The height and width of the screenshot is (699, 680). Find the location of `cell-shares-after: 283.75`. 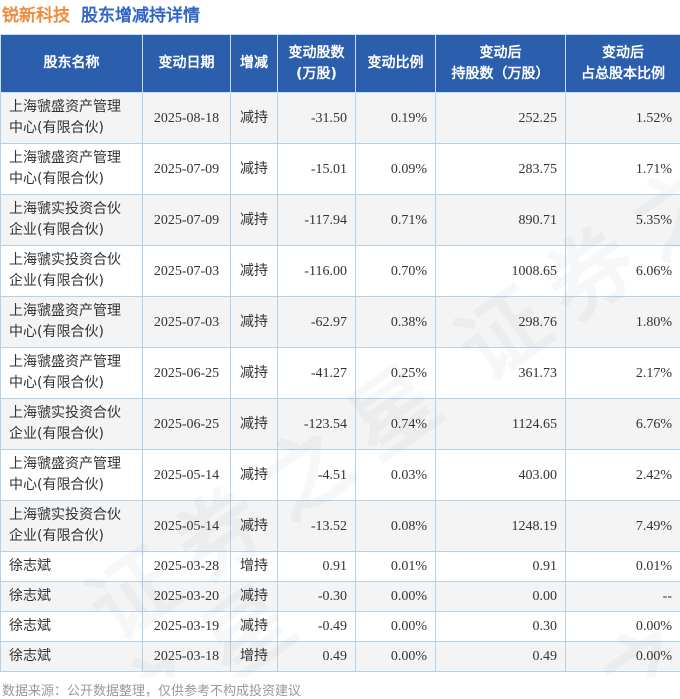

cell-shares-after: 283.75 is located at coordinates (501, 169).